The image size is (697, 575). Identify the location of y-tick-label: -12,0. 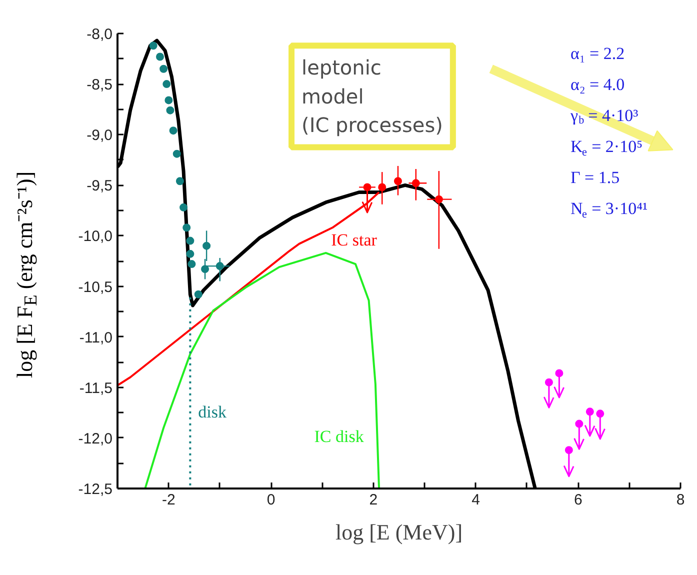
(95, 439).